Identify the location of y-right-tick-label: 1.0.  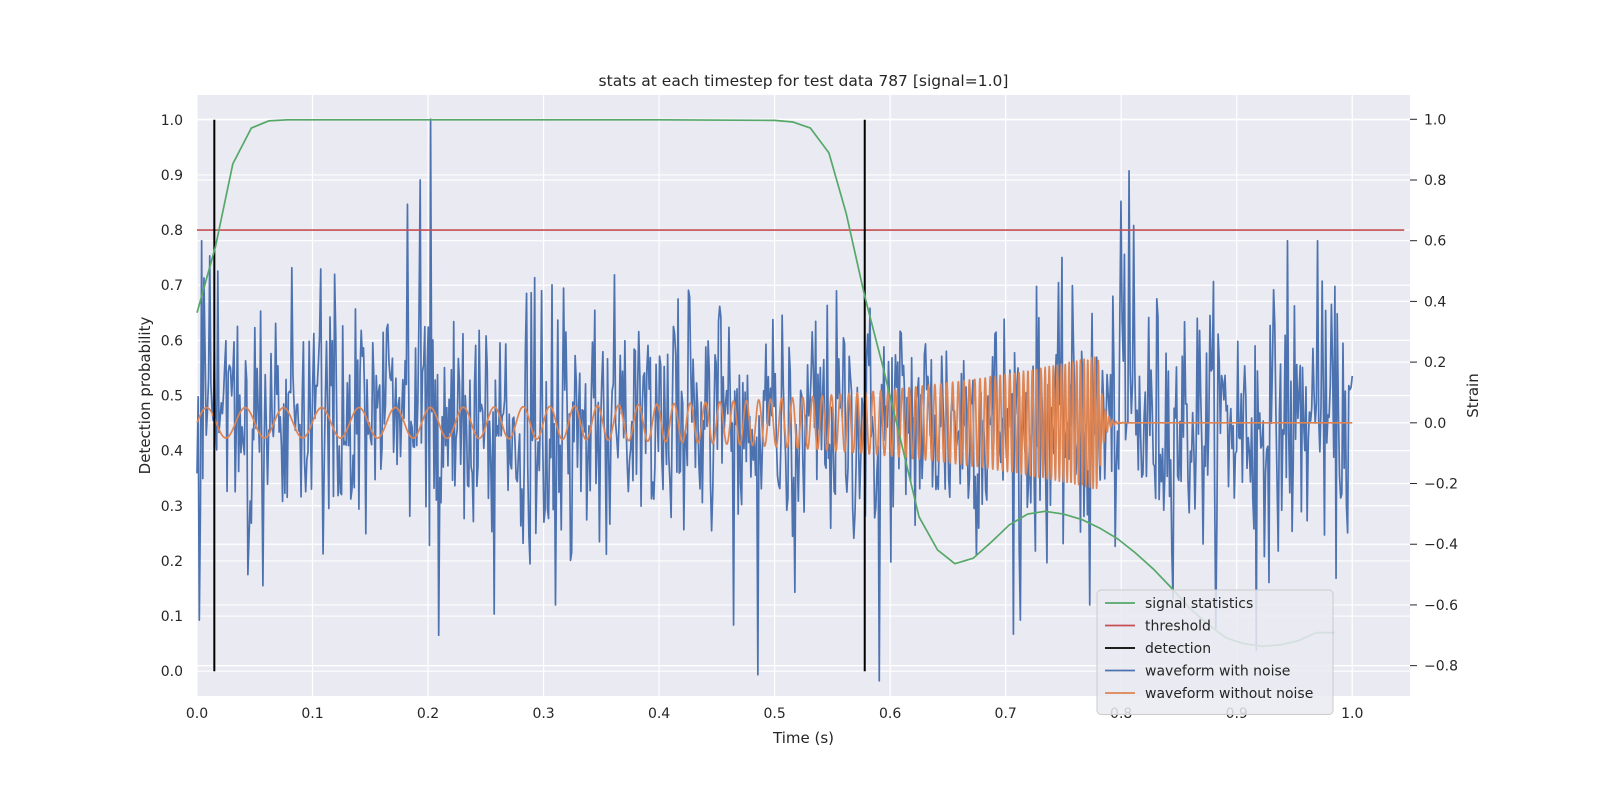
(1435, 120).